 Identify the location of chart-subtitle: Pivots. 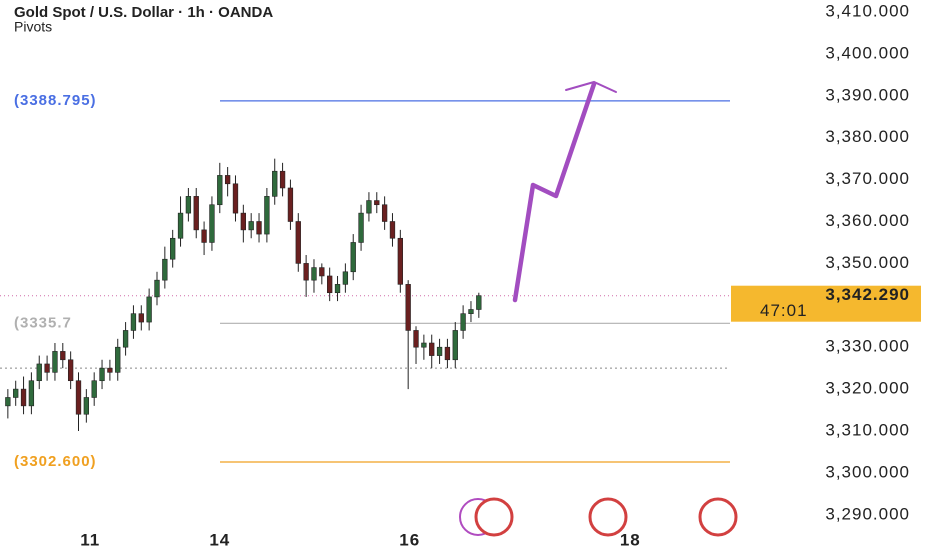
(33, 27).